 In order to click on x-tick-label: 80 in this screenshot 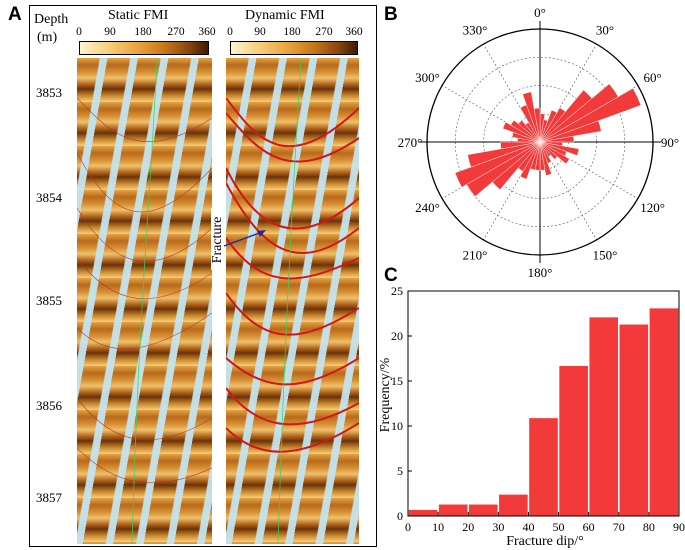, I will do `click(649, 527)`.